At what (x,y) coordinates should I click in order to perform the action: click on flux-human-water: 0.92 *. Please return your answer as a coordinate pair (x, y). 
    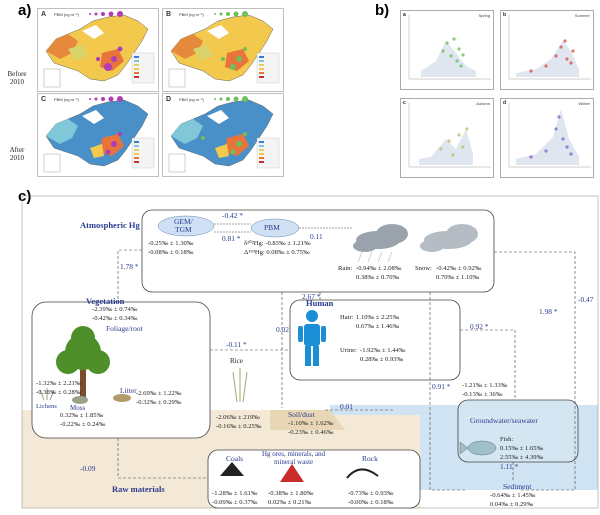
    Looking at the image, I should click on (479, 326).